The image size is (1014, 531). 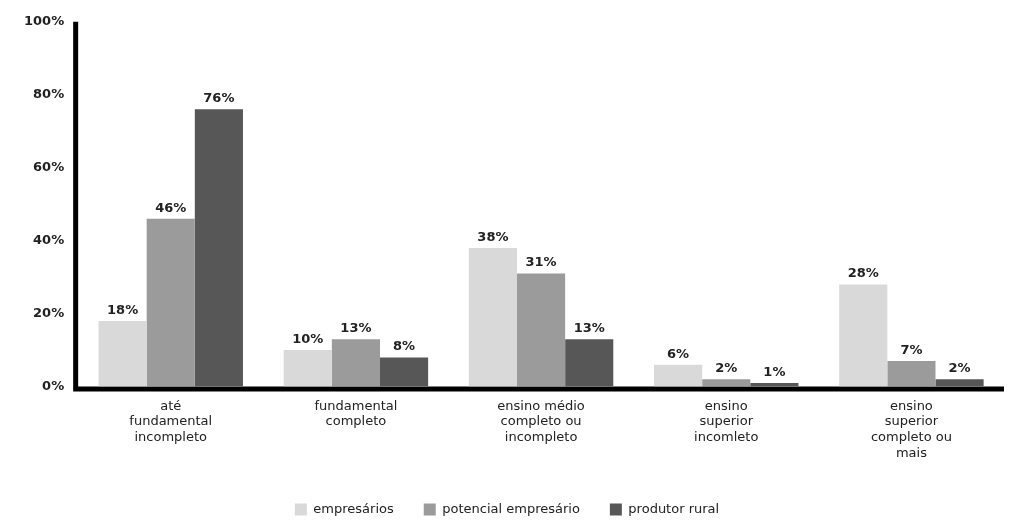 I want to click on y-tick-label: 60%, so click(x=49, y=167).